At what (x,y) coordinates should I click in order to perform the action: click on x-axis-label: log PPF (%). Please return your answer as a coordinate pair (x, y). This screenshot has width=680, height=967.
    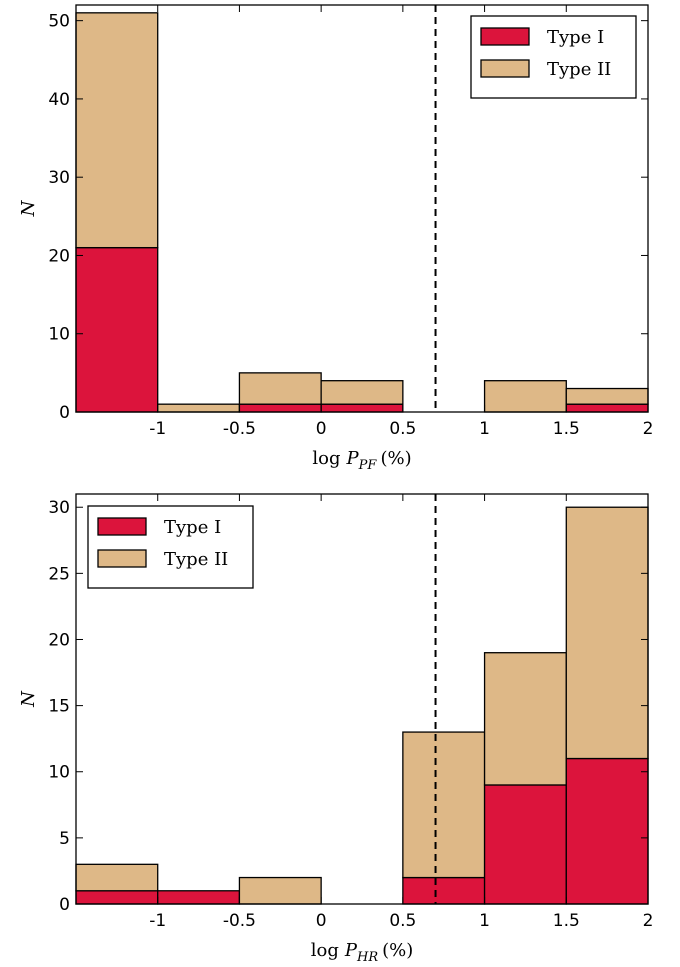
    Looking at the image, I should click on (361, 460).